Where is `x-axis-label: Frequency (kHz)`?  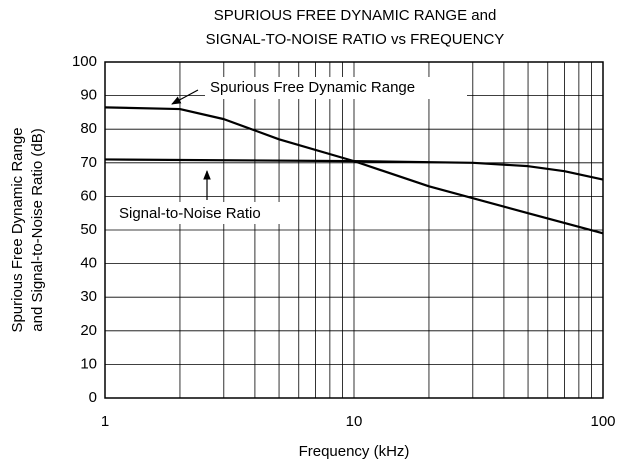
x-axis-label: Frequency (kHz) is located at coordinates (354, 451).